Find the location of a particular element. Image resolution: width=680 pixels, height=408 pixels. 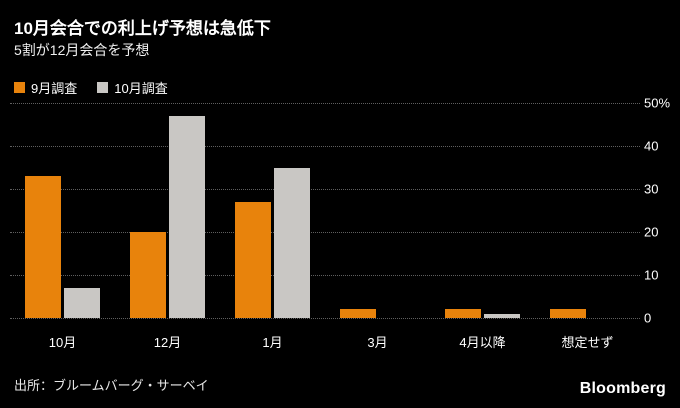

legend-item-october: 10月調査 is located at coordinates (132, 87).